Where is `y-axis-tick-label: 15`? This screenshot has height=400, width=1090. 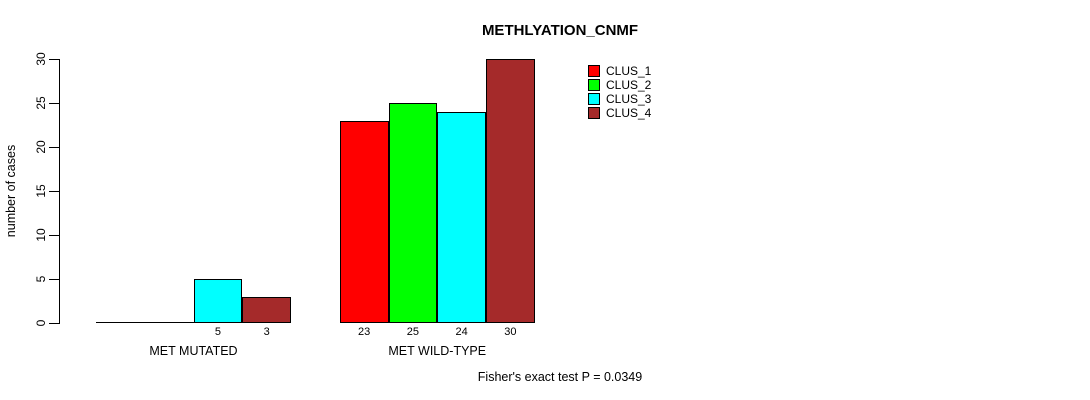
y-axis-tick-label: 15 is located at coordinates (41, 191).